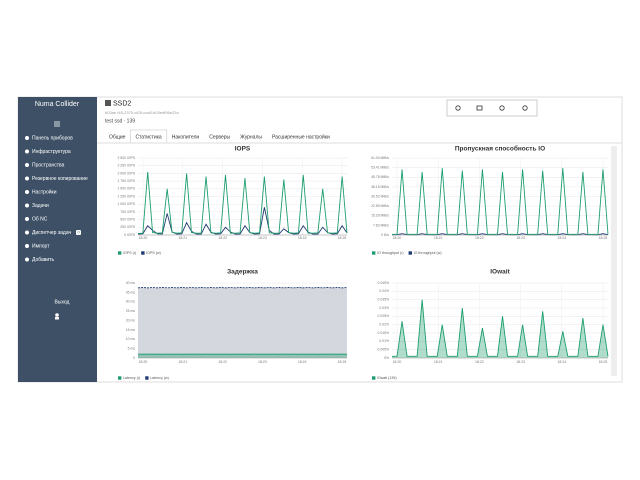 This screenshot has height=480, width=640. I want to click on tab: Общие, so click(117, 137).